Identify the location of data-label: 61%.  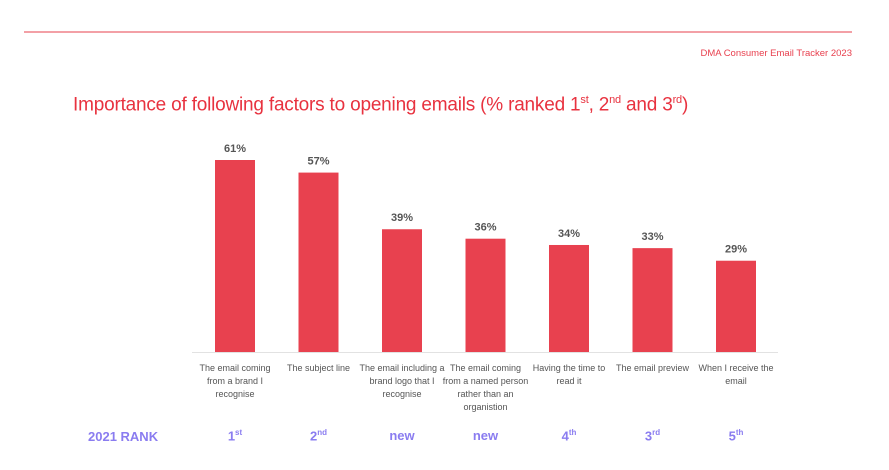
(235, 149).